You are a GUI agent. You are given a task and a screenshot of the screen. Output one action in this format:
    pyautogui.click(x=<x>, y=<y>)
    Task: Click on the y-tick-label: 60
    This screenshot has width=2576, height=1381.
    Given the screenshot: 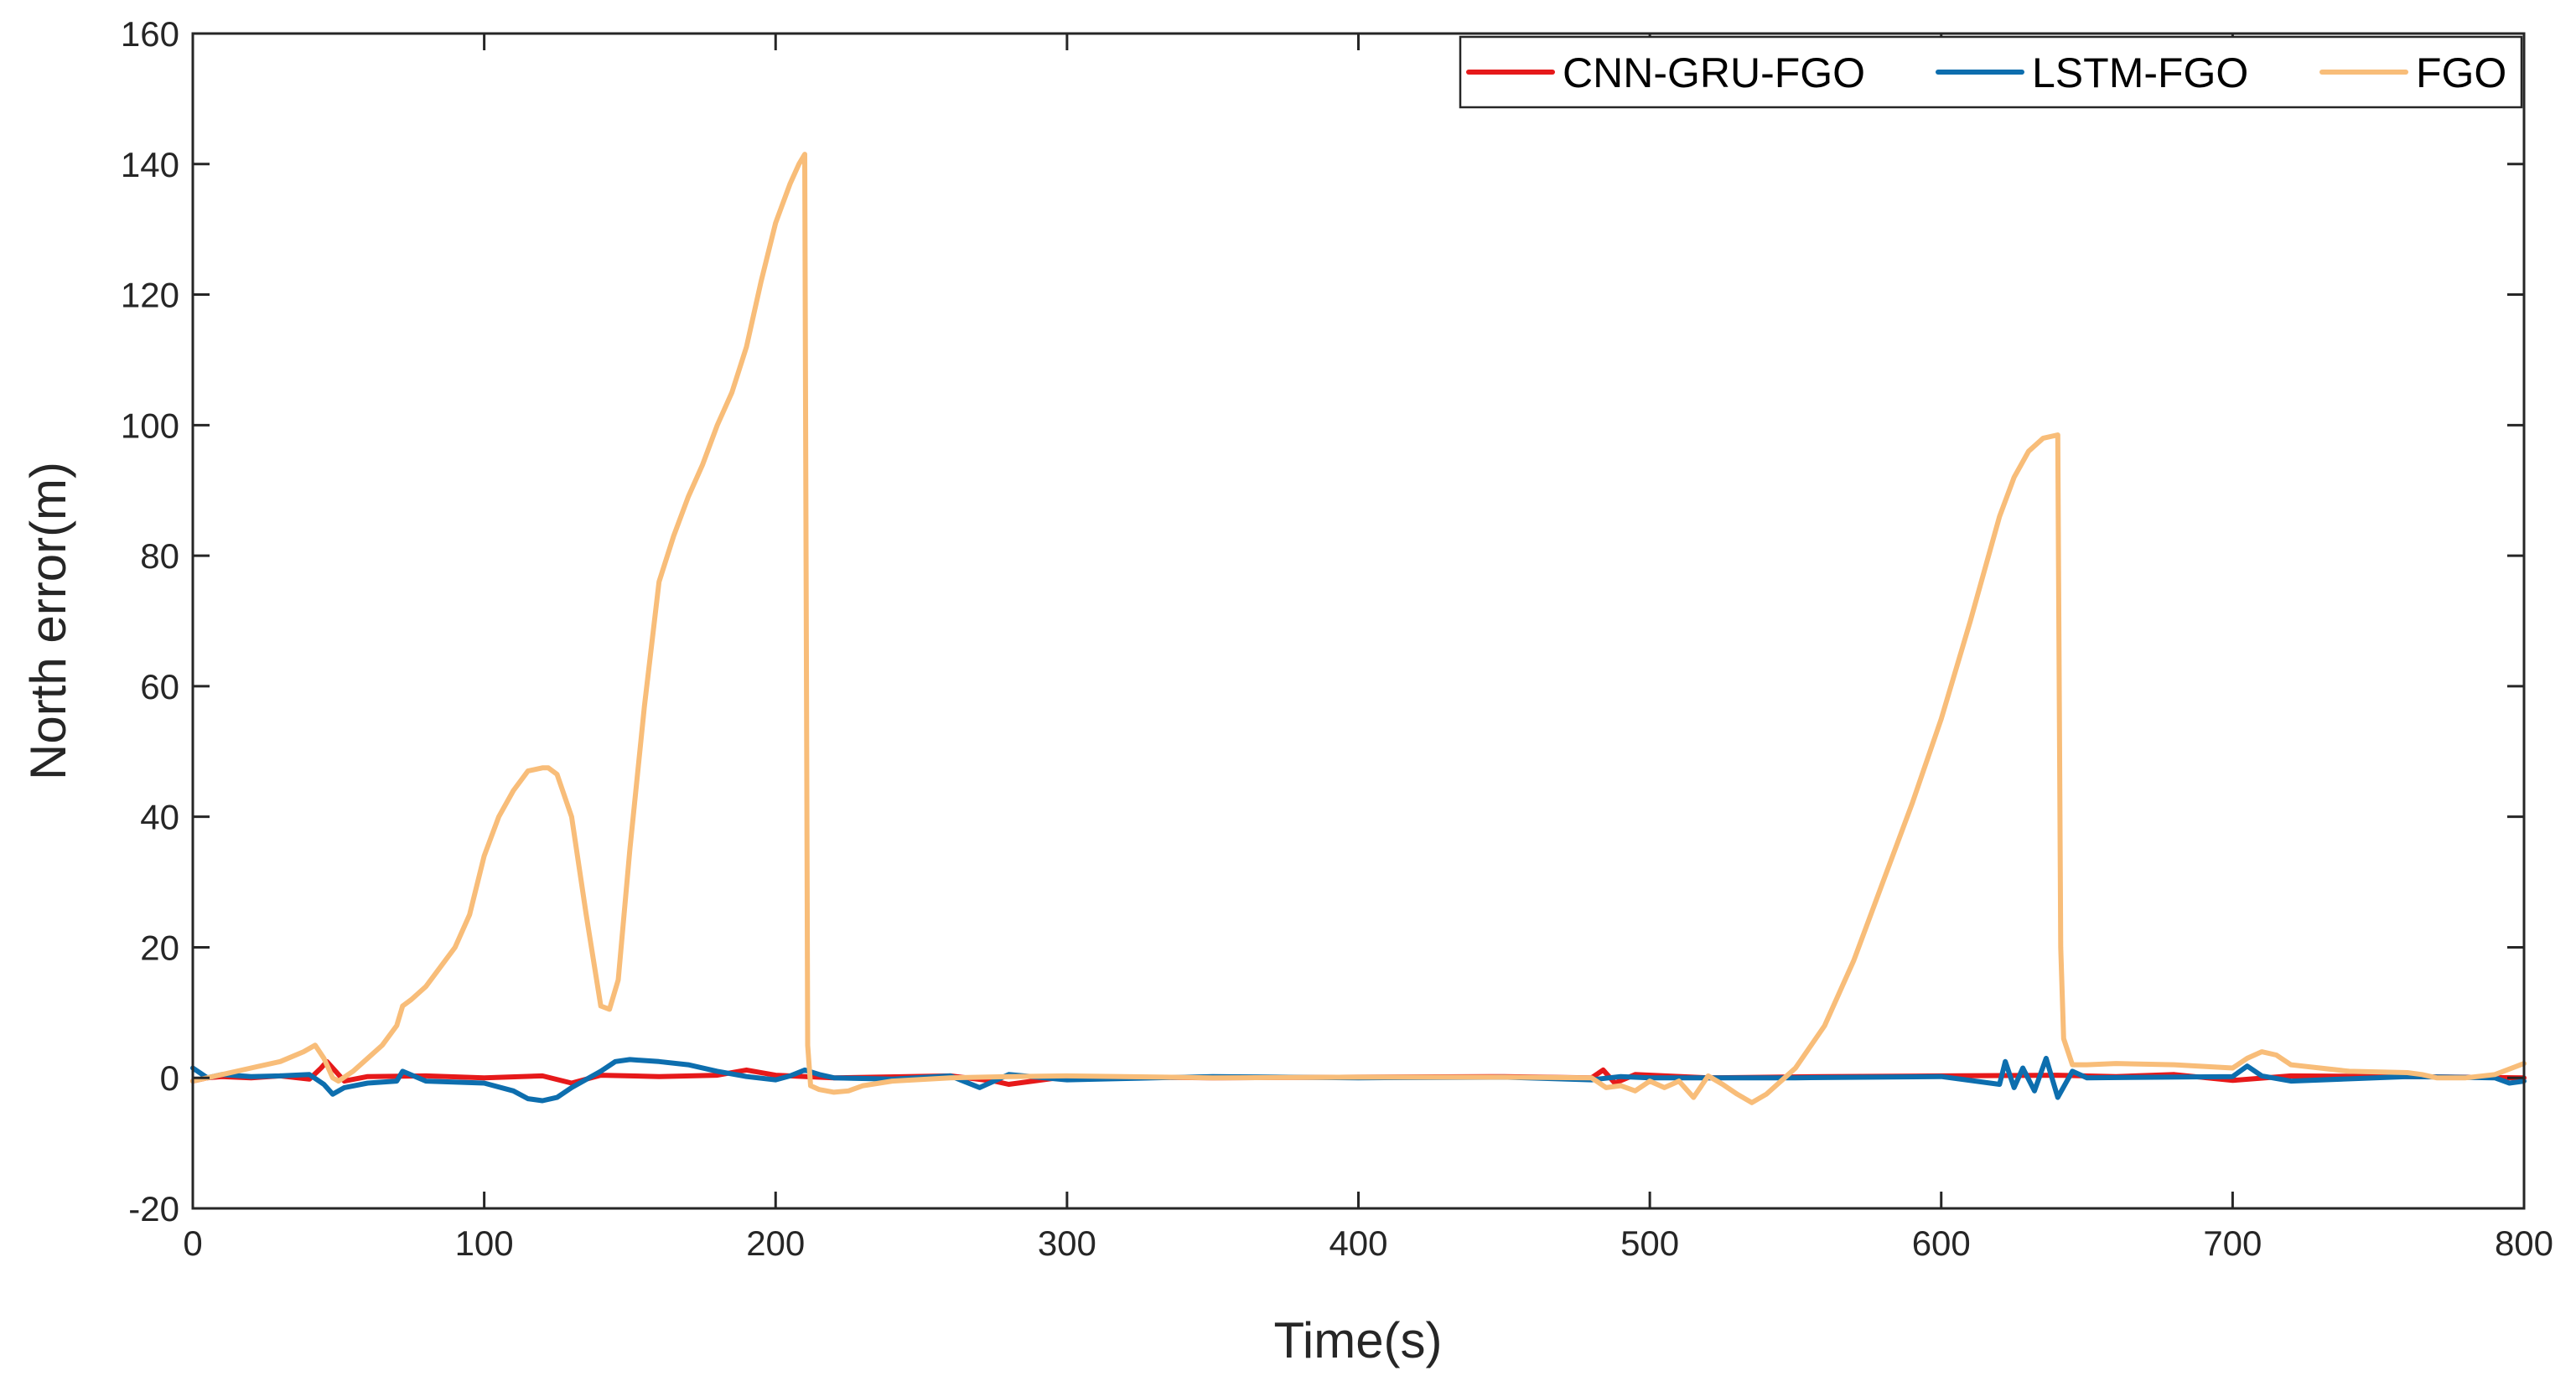 What is the action you would take?
    pyautogui.click(x=159, y=687)
    